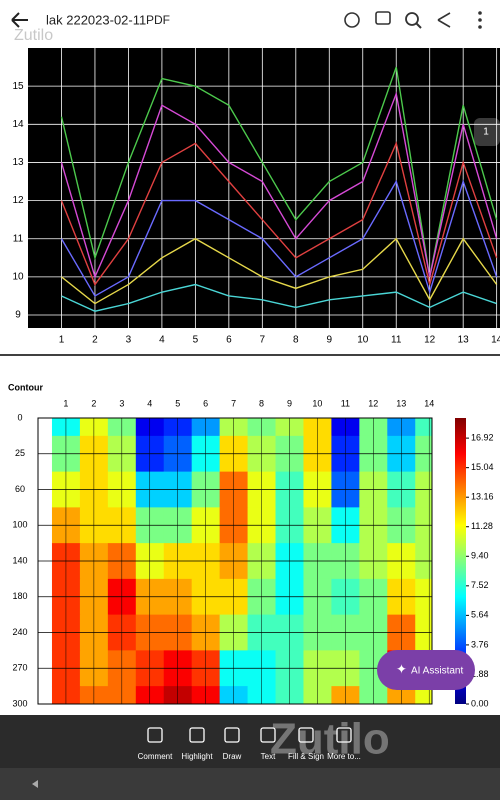 This screenshot has width=500, height=805. I want to click on y-tick-label: 300, so click(19, 703).